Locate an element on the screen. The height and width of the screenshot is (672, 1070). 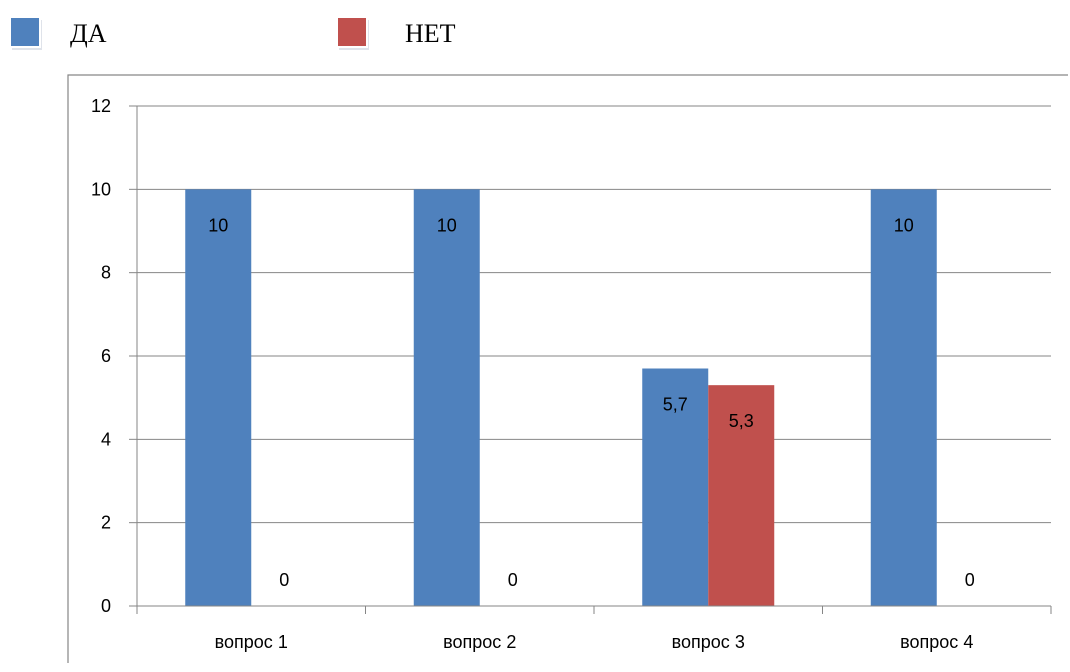
data-label-net-3: 5,3 is located at coordinates (741, 421).